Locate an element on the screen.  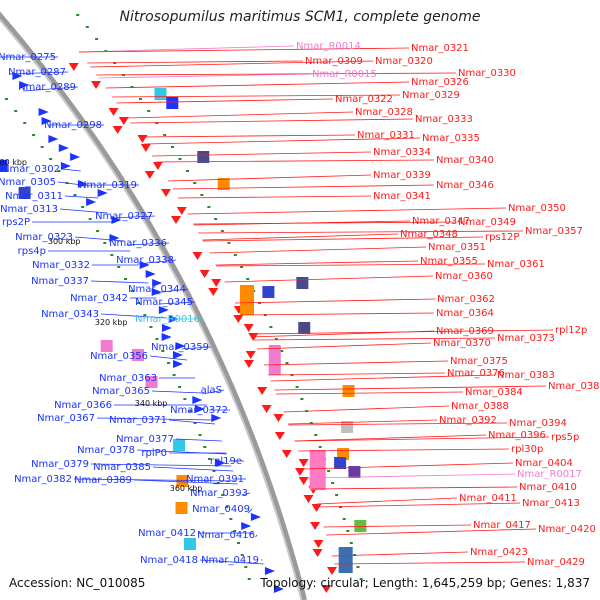
gene-label: Nmar_0326 is located at coordinates (440, 82).